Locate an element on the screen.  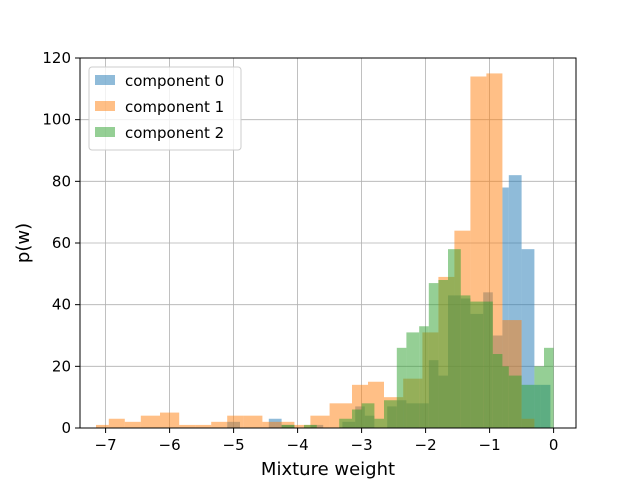
x-axis-label: Mixture weight is located at coordinates (328, 469).